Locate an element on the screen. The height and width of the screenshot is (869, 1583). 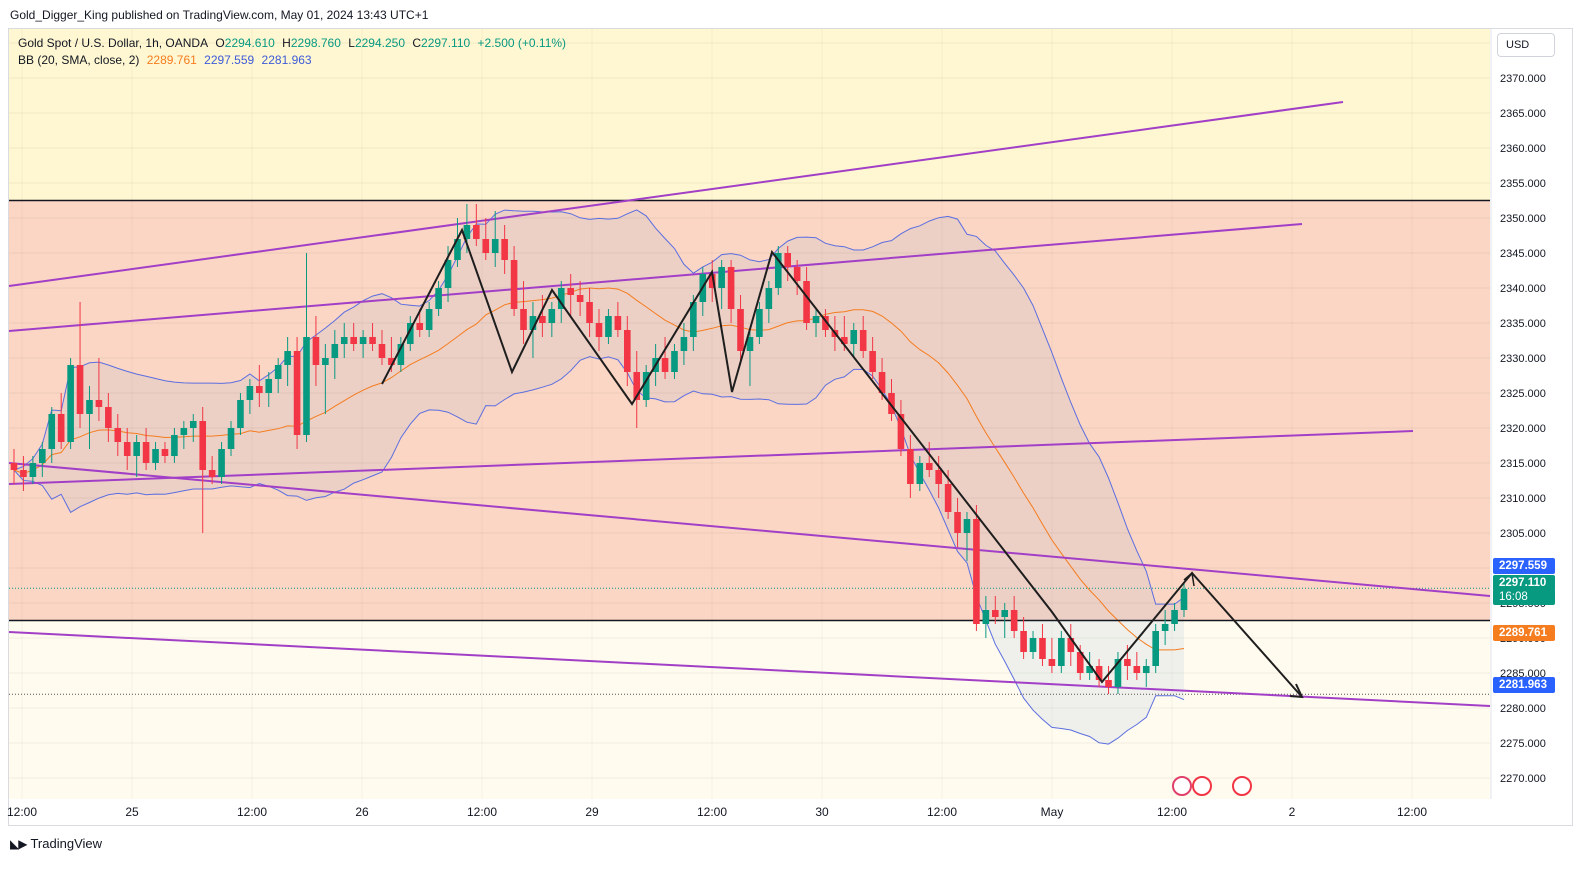
trendline is located at coordinates (655, 277).